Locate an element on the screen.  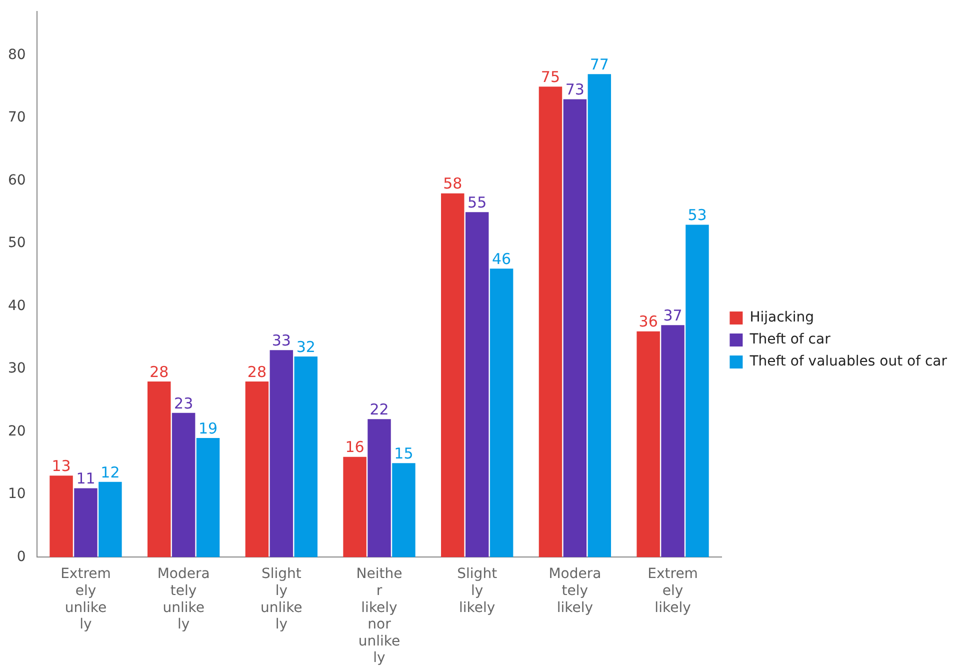
x-tick-label: Extremely likely is located at coordinates (673, 591).